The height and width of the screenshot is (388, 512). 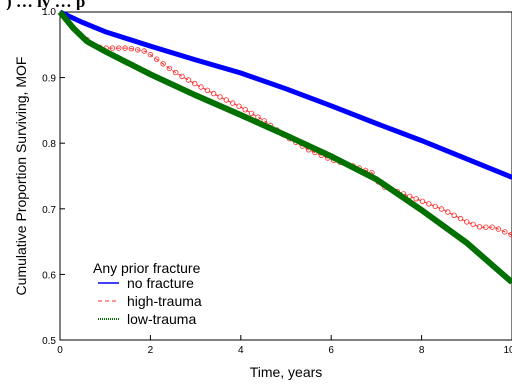 I want to click on y-tick-label: 0.6, so click(x=49, y=275).